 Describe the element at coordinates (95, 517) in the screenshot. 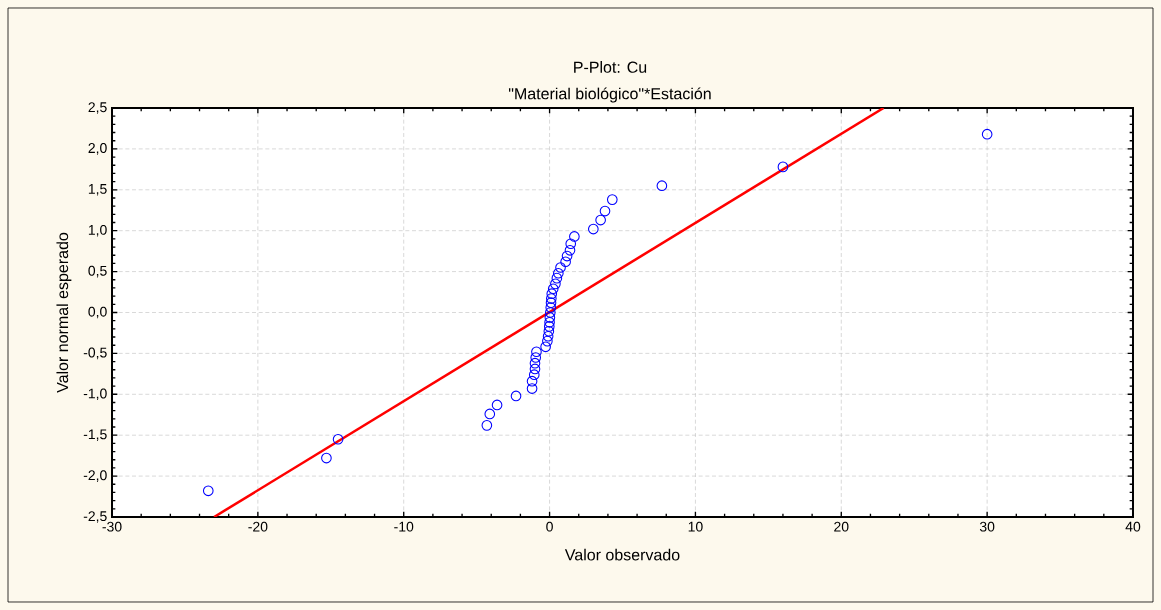

I see `y-tick-label: -2,5` at that location.